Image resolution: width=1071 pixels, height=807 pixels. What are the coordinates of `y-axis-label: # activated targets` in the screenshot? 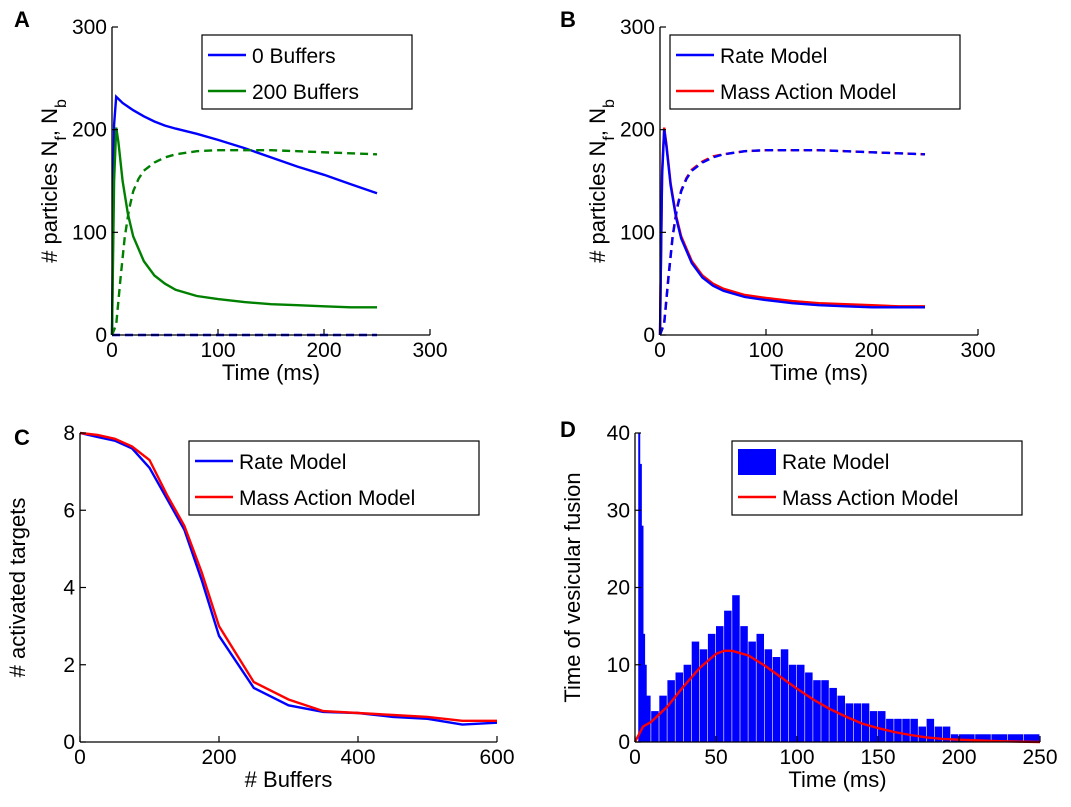 It's located at (17, 588).